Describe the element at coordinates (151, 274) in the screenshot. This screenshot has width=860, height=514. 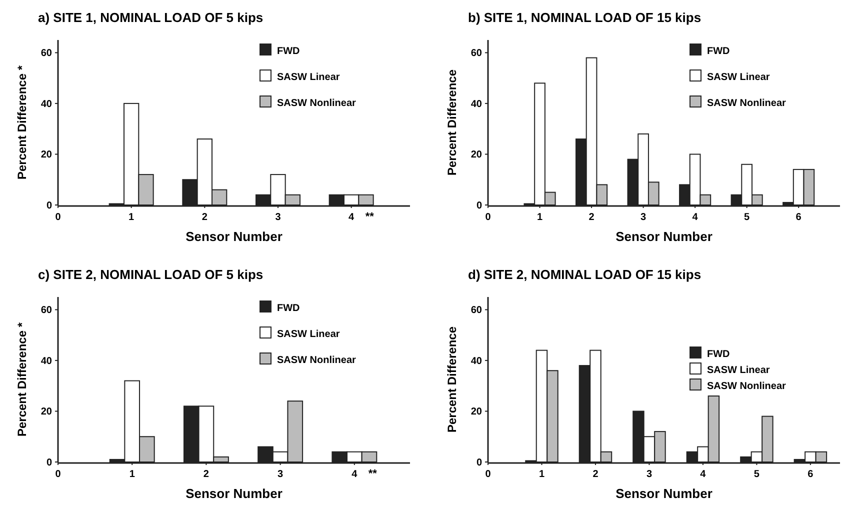
I see `chart-title: c) SITE 2, NOMINAL LOAD OF 5 kips` at that location.